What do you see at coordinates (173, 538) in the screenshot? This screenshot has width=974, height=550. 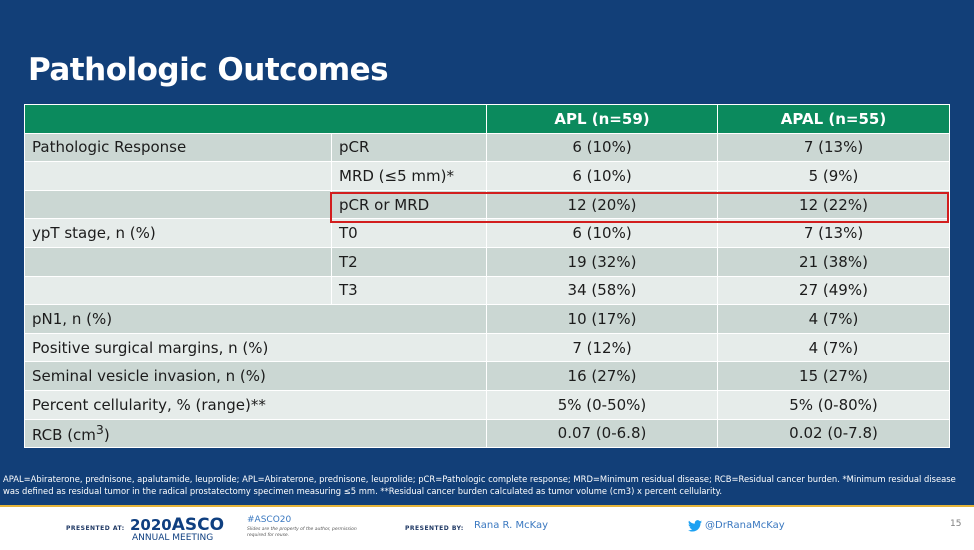 I see `asco-meeting: ANNUAL MEETING` at bounding box center [173, 538].